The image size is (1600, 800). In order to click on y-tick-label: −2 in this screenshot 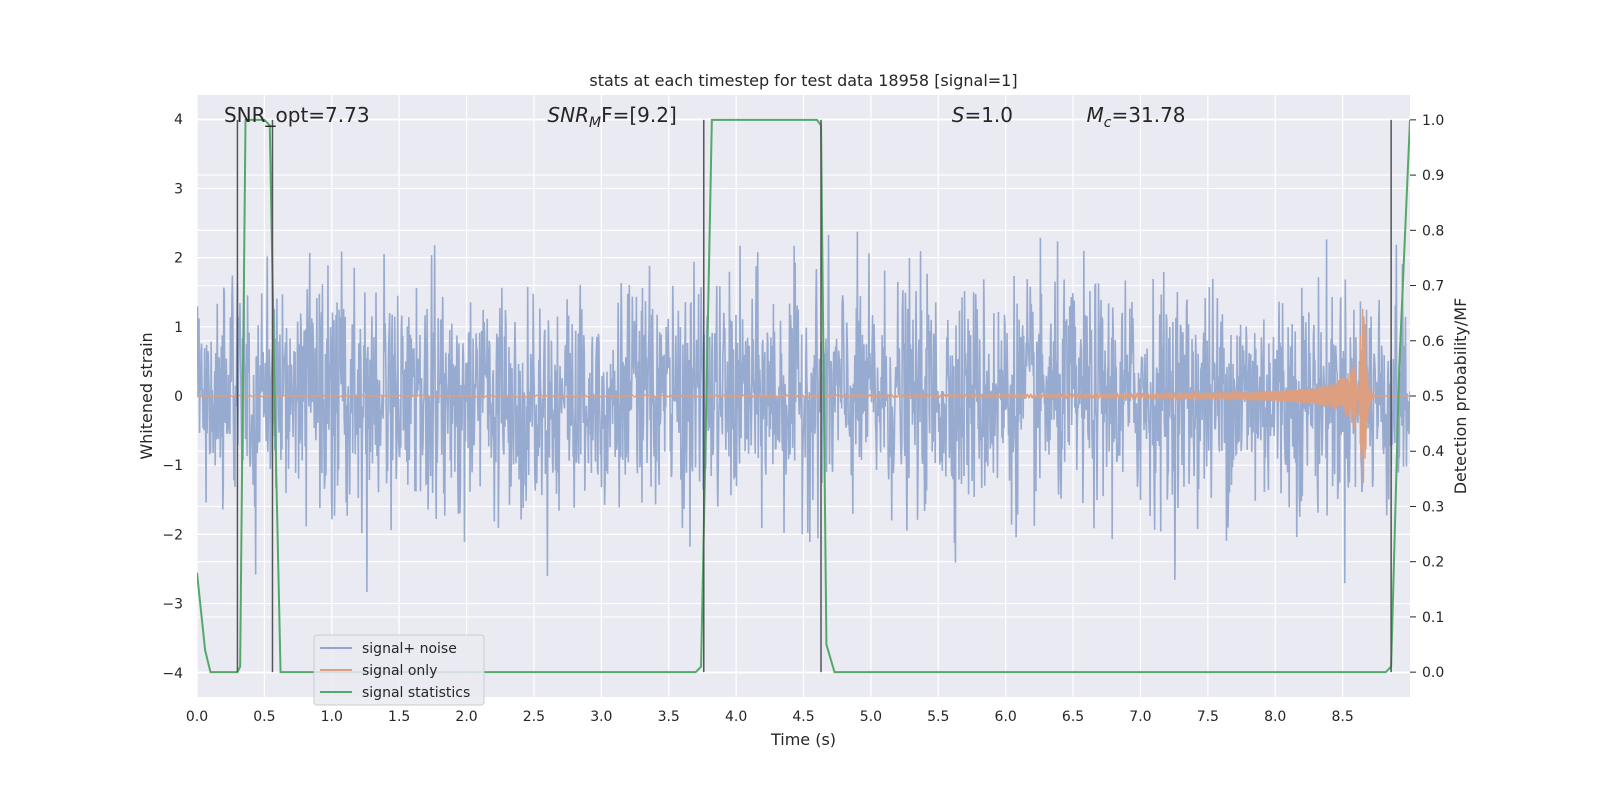, I will do `click(172, 535)`.